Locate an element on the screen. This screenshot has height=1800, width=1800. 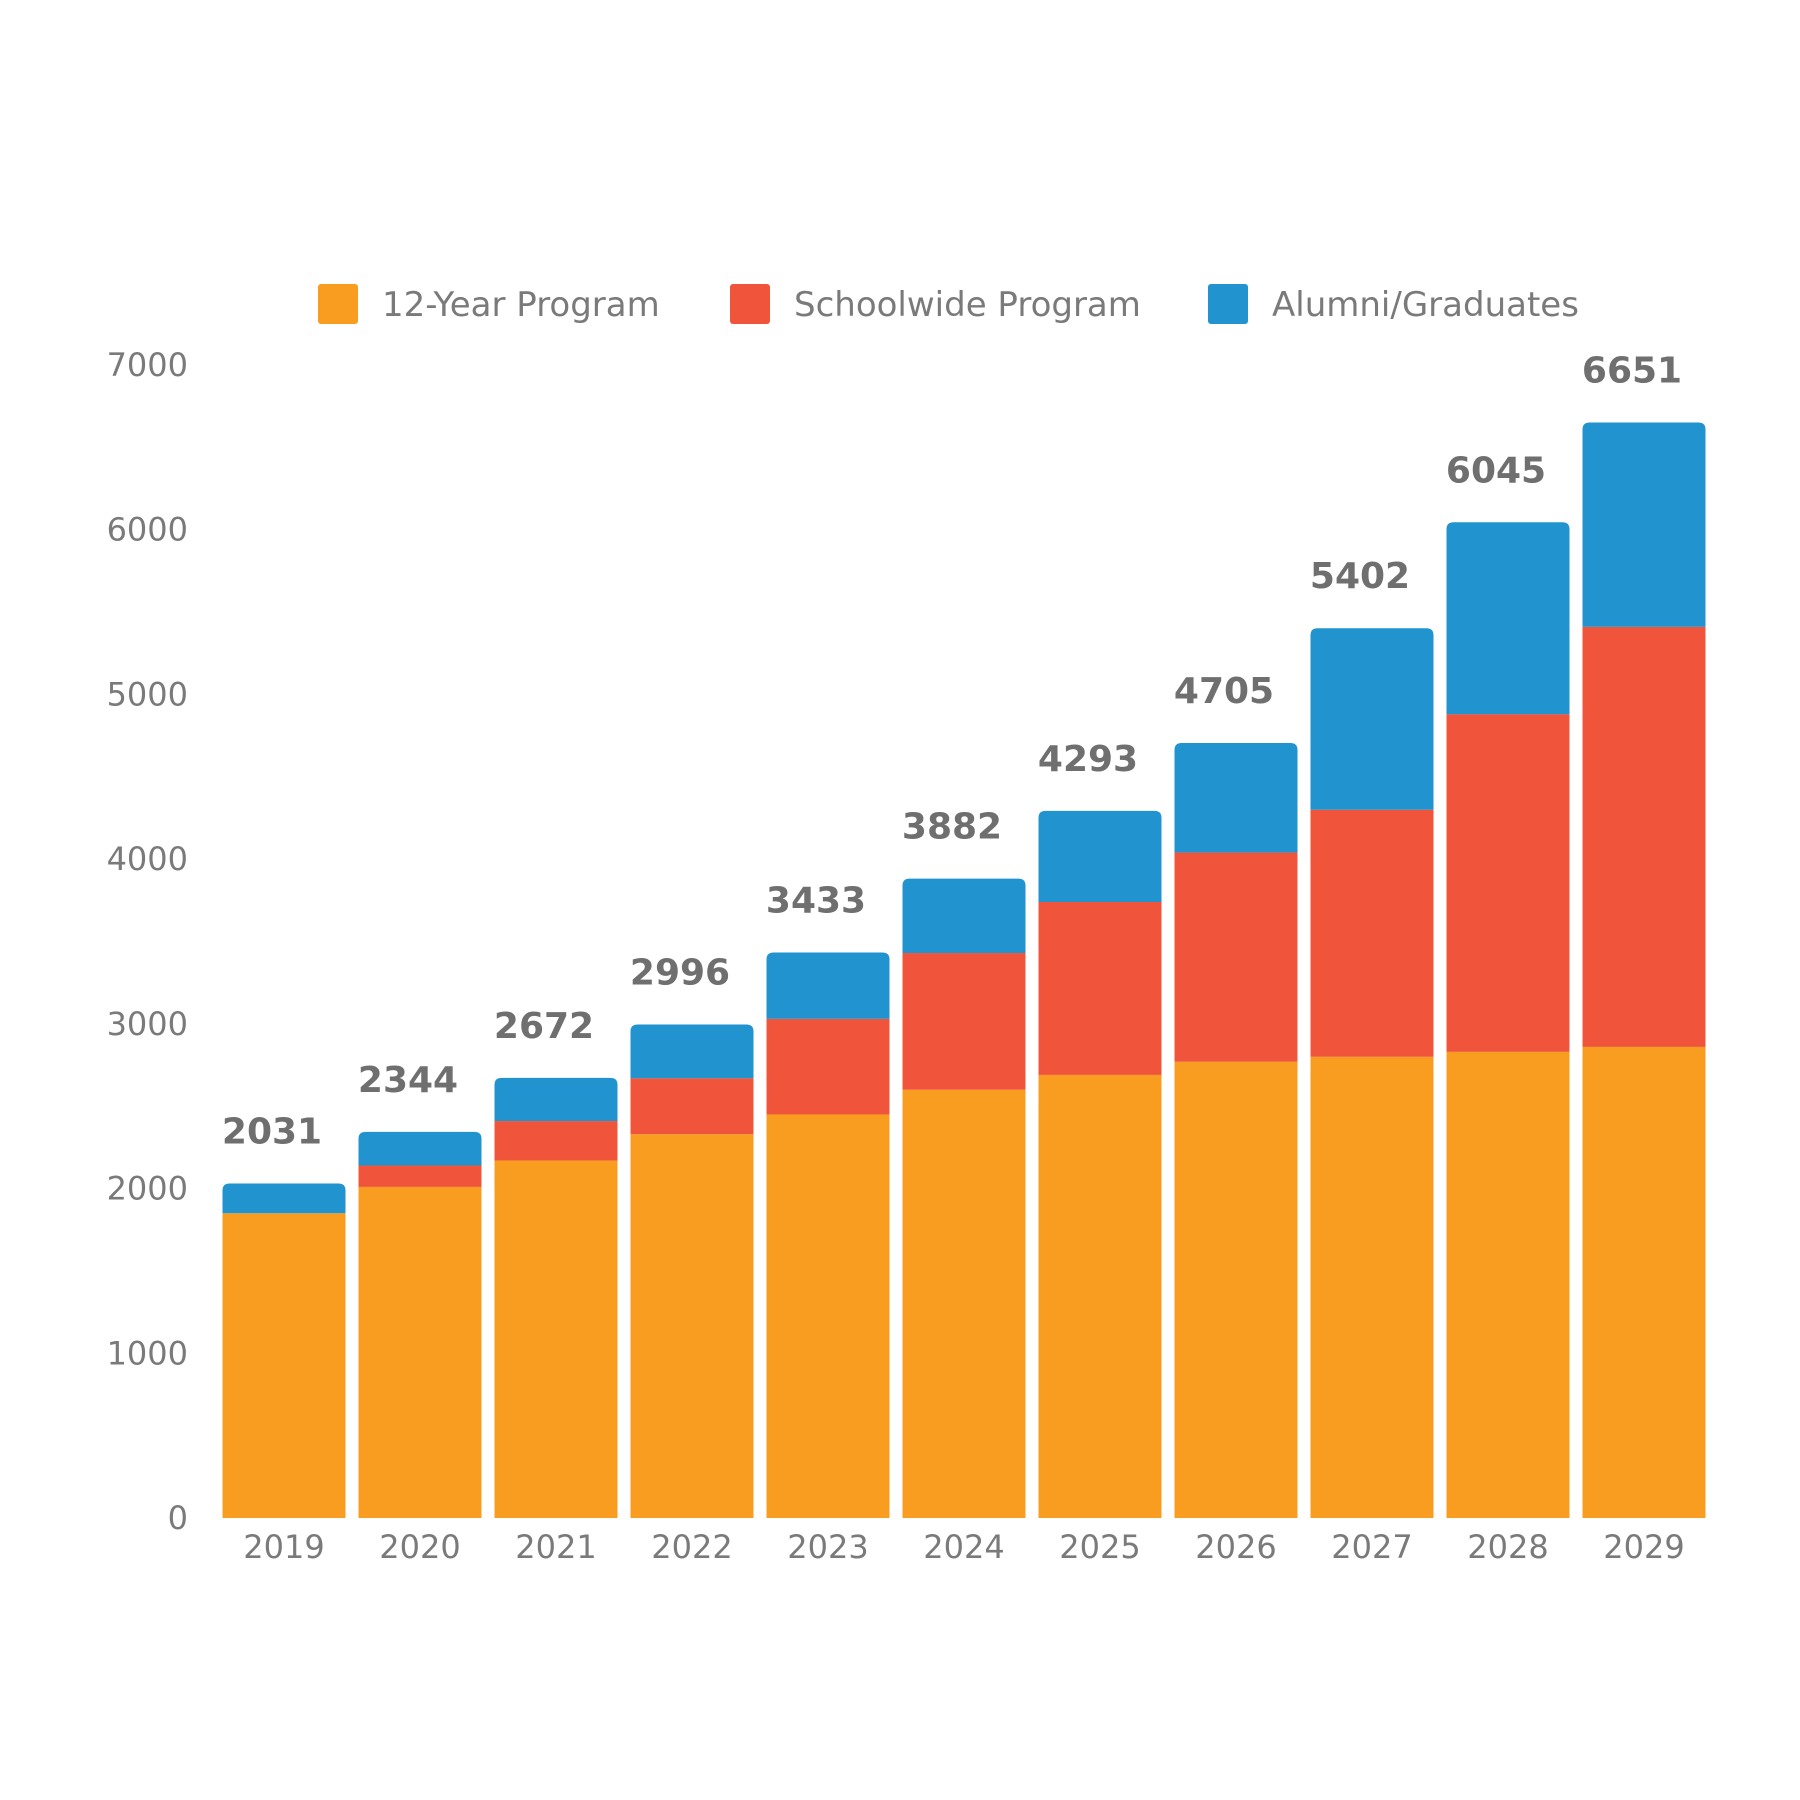
bar-stack-2028 is located at coordinates (1508, 1020).